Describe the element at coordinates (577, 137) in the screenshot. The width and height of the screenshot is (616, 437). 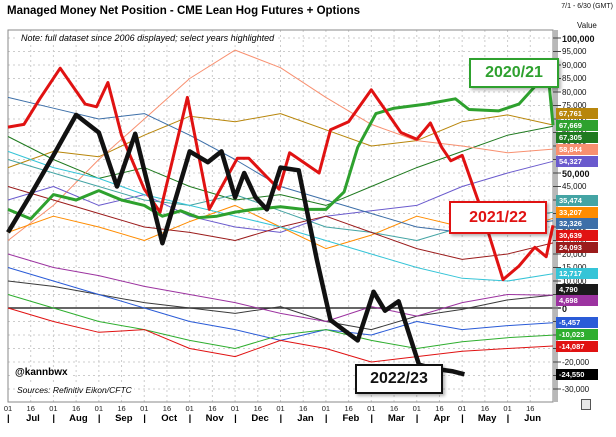
I see `value-badge: 67,305` at that location.